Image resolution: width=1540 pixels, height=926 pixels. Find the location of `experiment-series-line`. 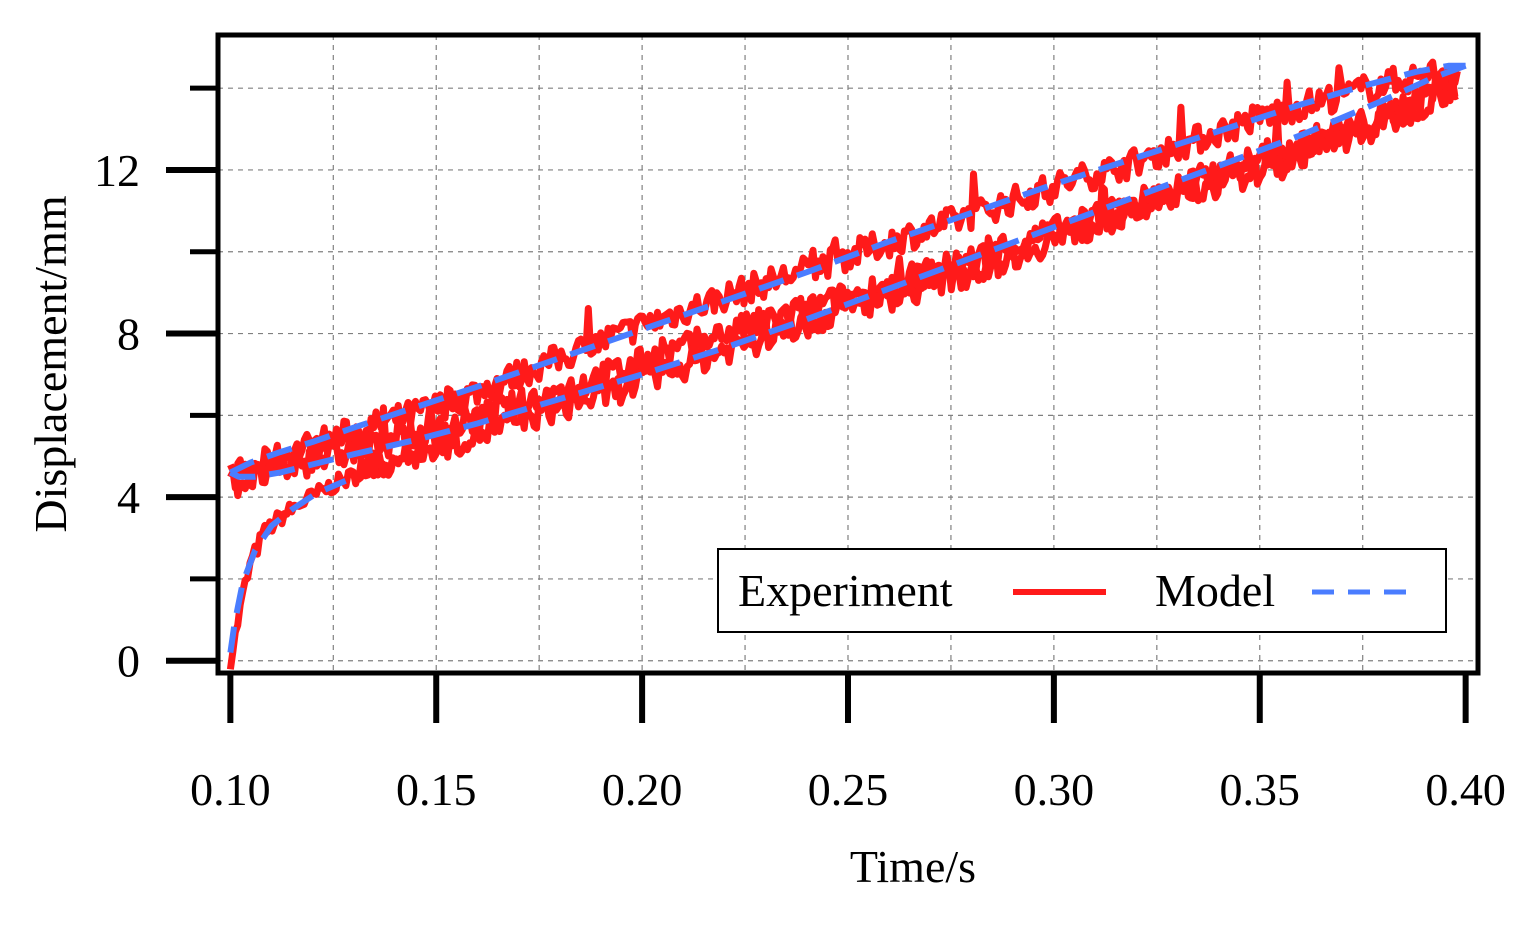

experiment-series-line is located at coordinates (312, 559).